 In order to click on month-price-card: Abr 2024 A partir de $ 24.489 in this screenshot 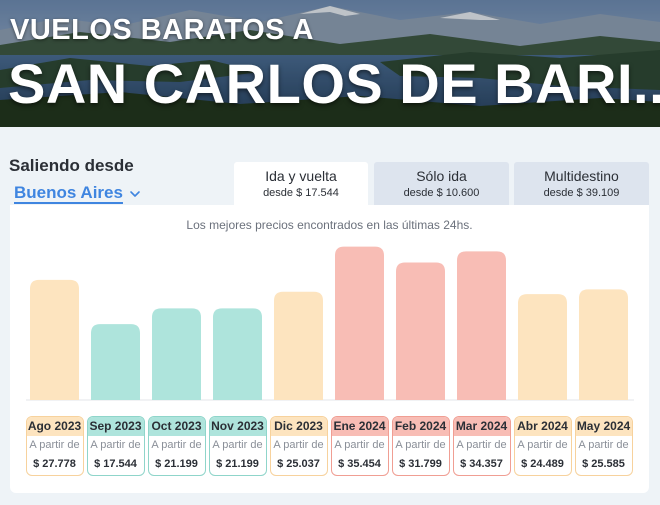, I will do `click(542, 446)`.